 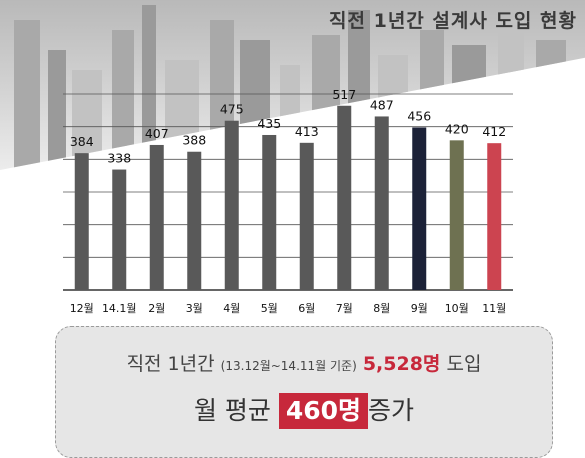 What do you see at coordinates (391, 410) in the screenshot?
I see `summary-avg-suffix: 증가` at bounding box center [391, 410].